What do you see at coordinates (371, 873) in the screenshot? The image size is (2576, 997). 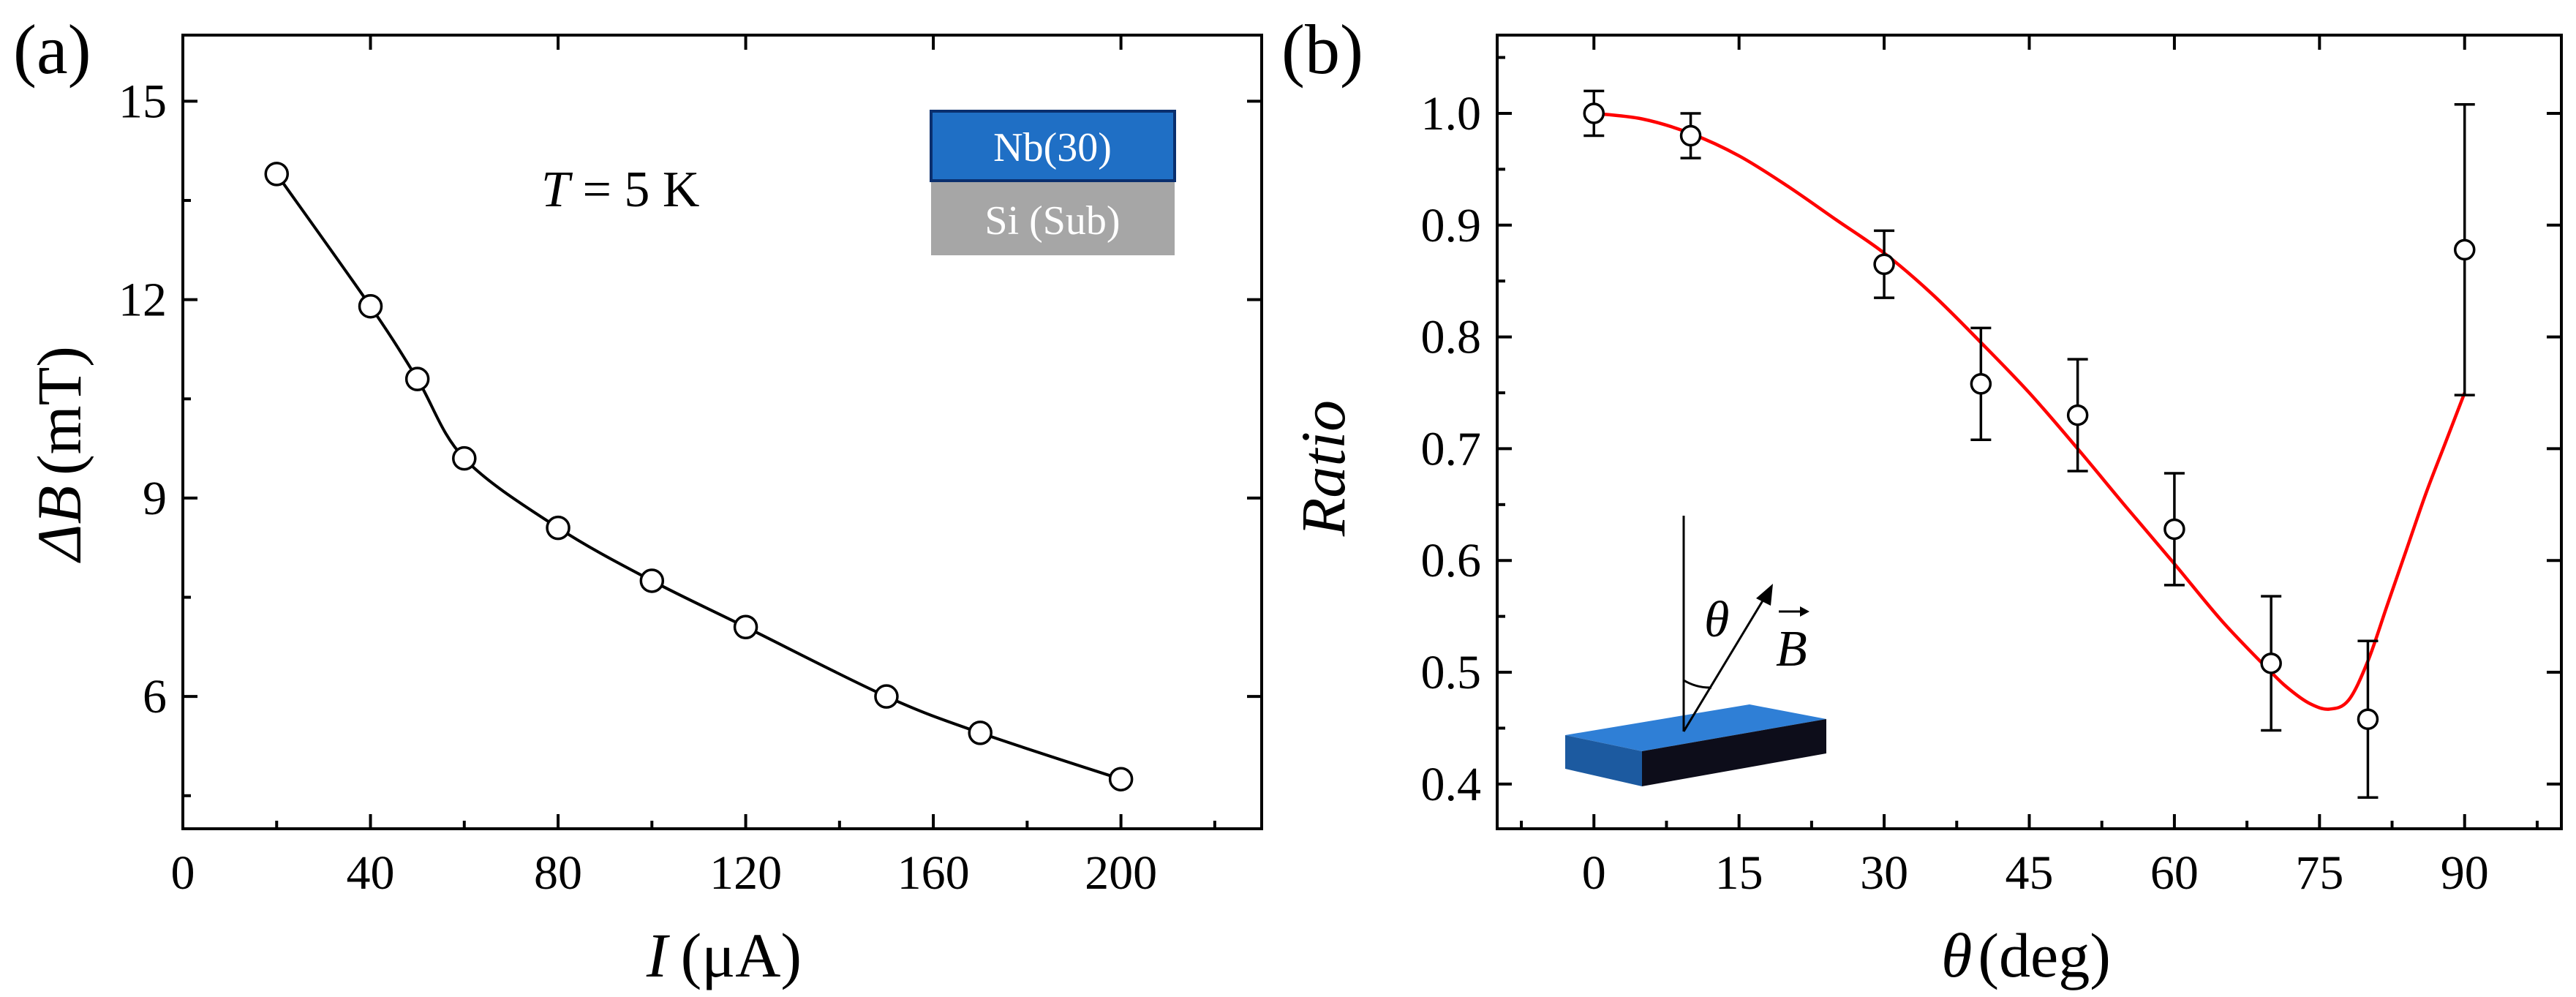 I see `x-tick-label: 40` at bounding box center [371, 873].